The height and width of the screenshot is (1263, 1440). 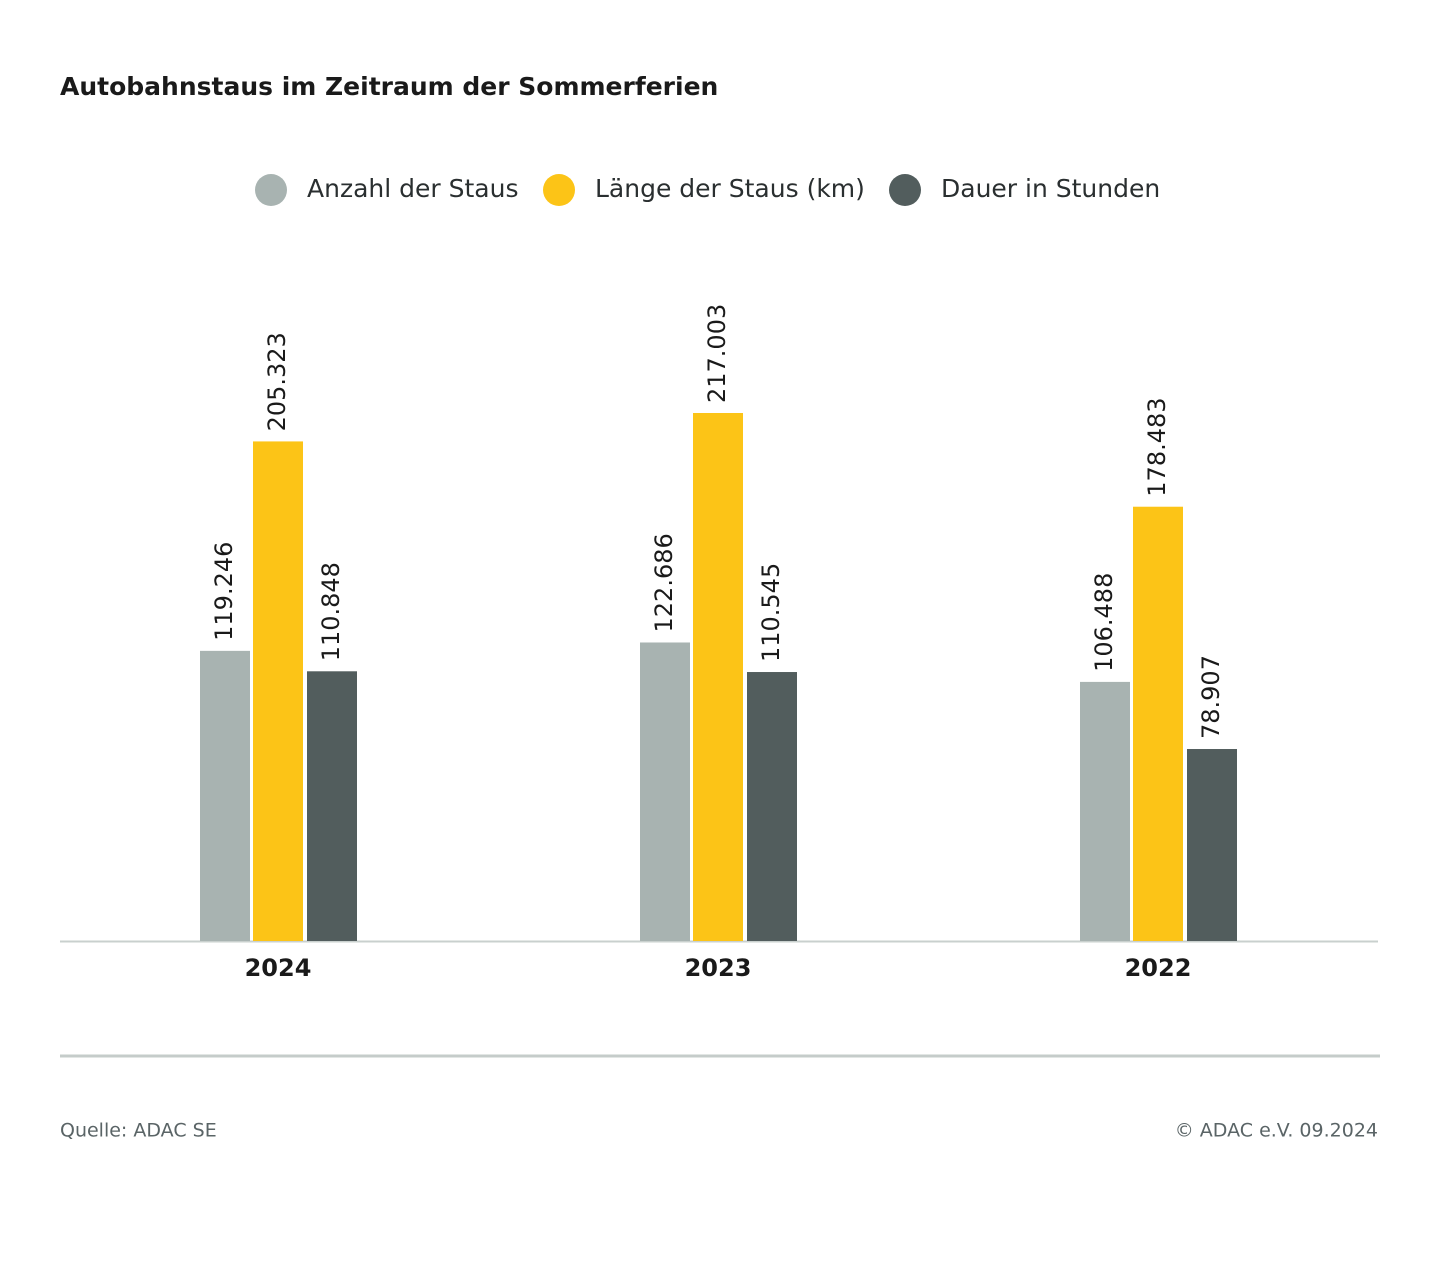 What do you see at coordinates (224, 591) in the screenshot?
I see `value-label: 119.246` at bounding box center [224, 591].